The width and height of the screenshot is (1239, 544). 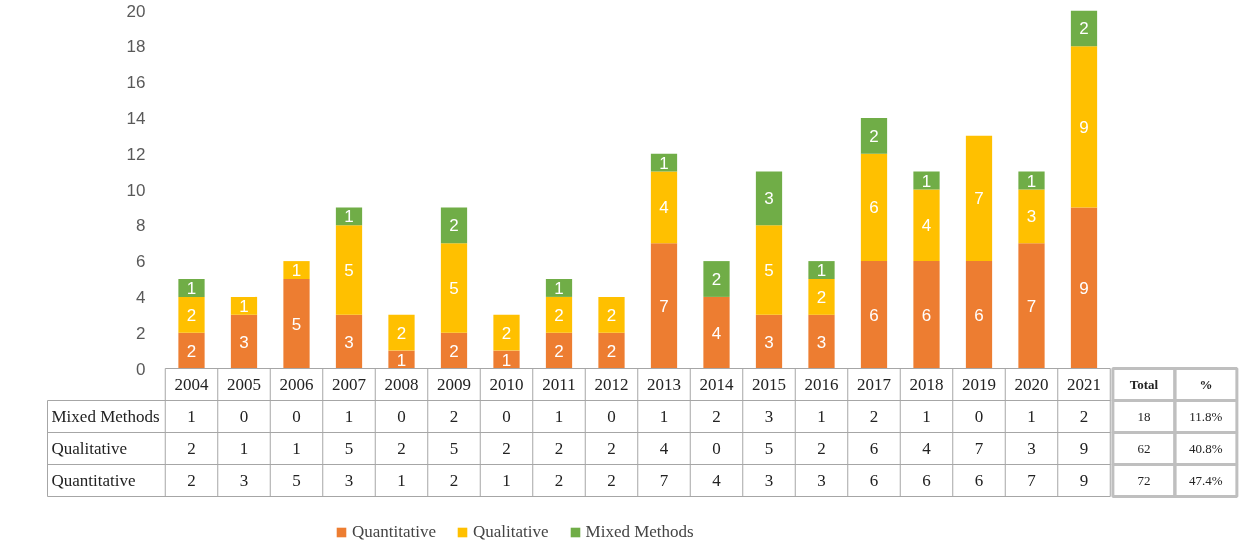 What do you see at coordinates (926, 384) in the screenshot?
I see `x-tick-label: 2018` at bounding box center [926, 384].